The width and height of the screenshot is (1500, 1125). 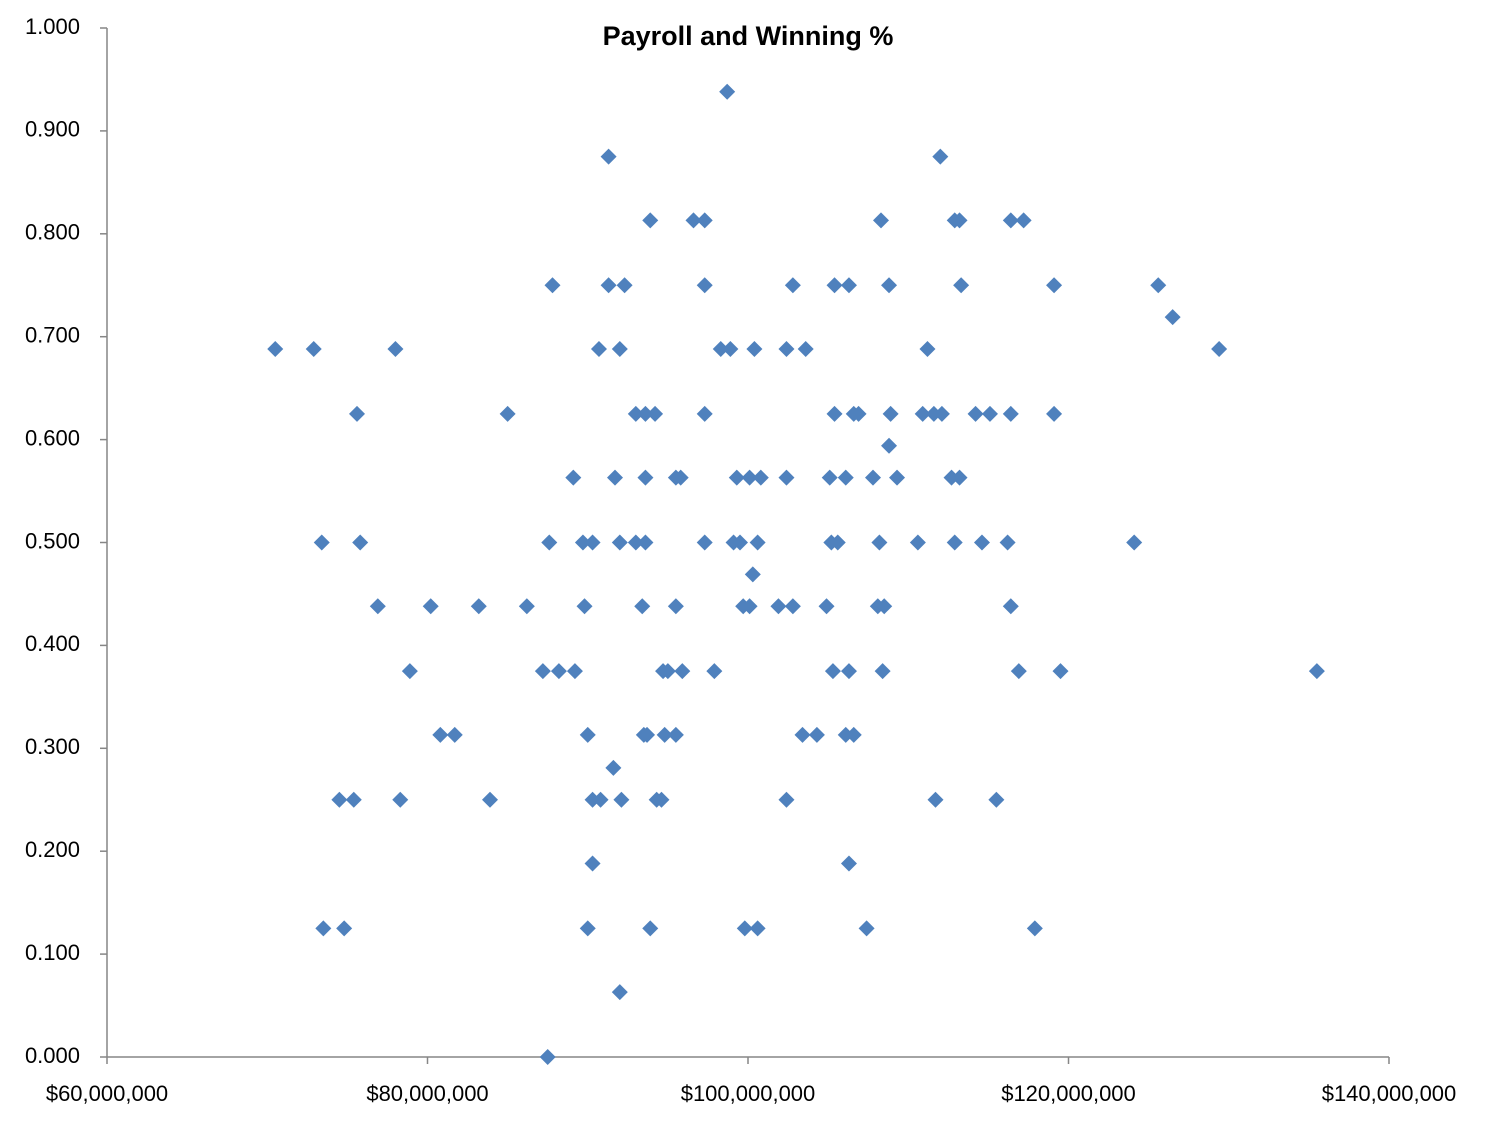 What do you see at coordinates (52, 129) in the screenshot?
I see `y-tick-label: 0.900` at bounding box center [52, 129].